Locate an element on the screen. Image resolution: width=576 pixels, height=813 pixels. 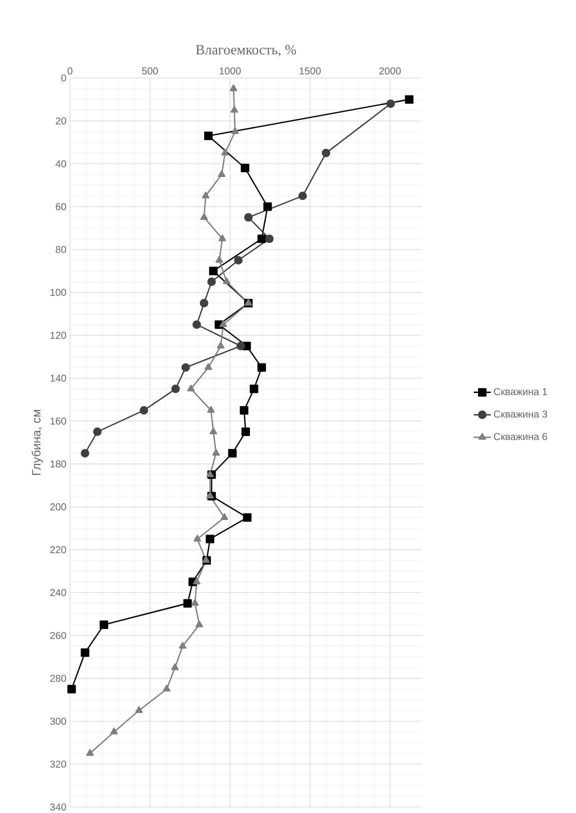
x-axis-title: Влагоемкость, % is located at coordinates (246, 50).